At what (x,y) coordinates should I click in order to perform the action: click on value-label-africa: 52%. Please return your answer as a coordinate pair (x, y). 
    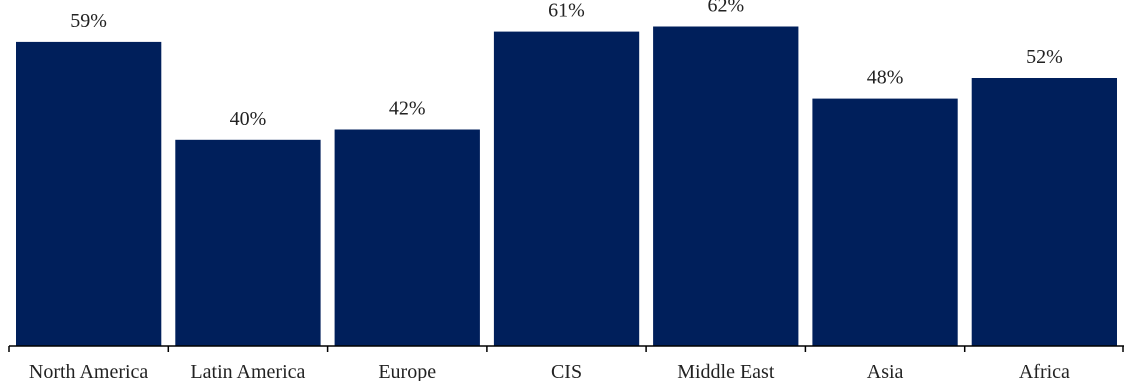
    Looking at the image, I should click on (1044, 57).